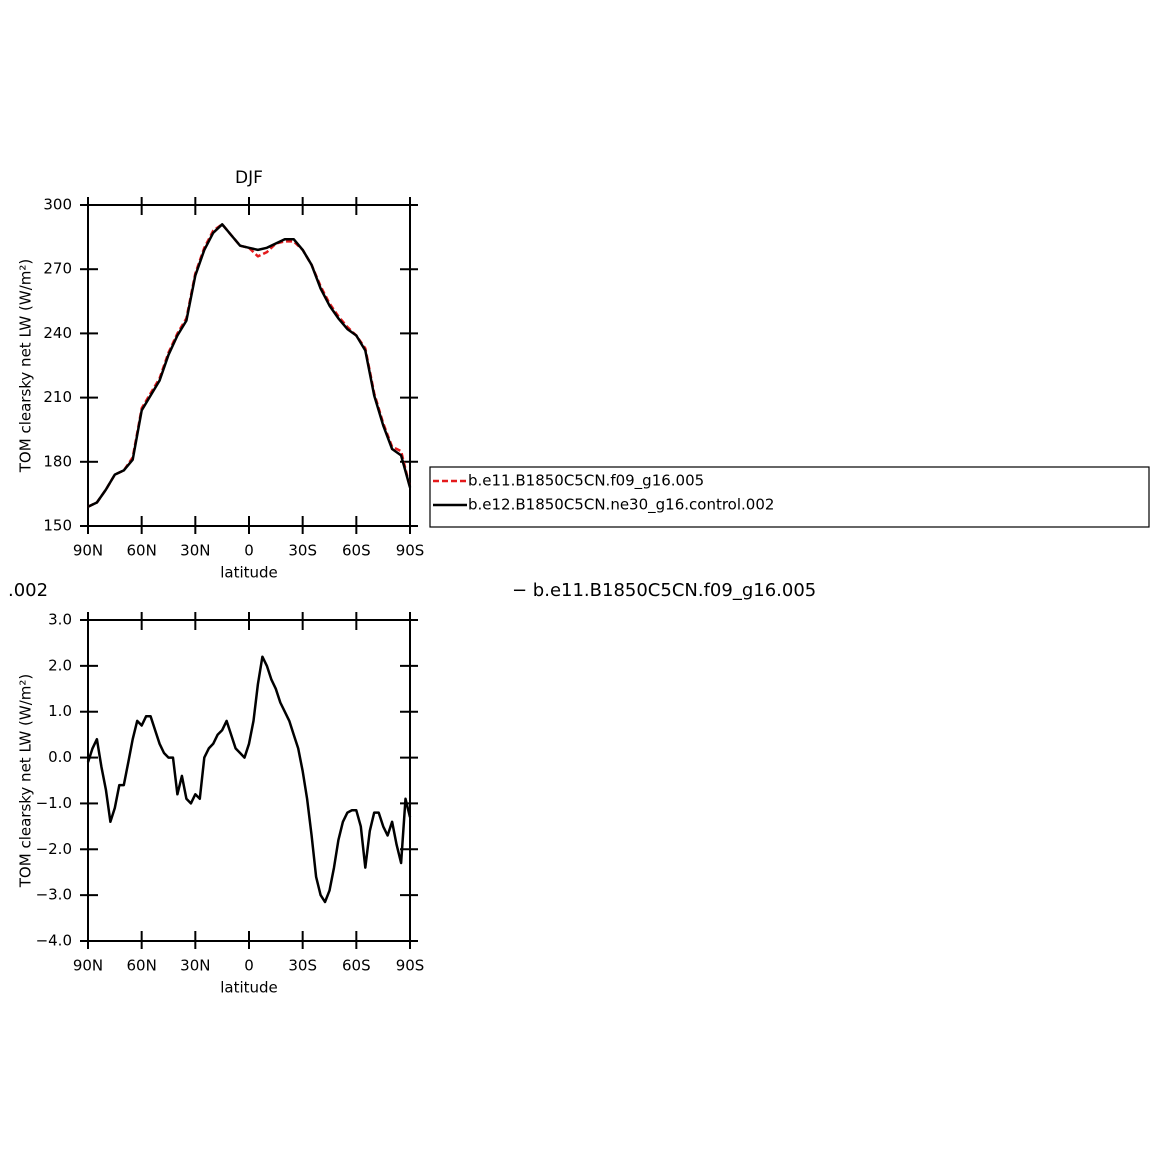 Image resolution: width=1167 pixels, height=1163 pixels. Describe the element at coordinates (60, 665) in the screenshot. I see `y-tick-label: 2.0` at that location.